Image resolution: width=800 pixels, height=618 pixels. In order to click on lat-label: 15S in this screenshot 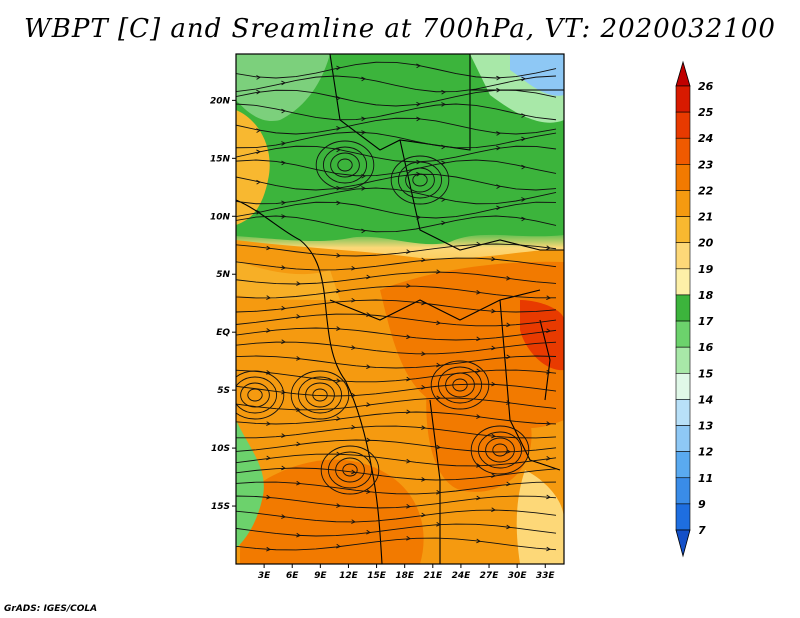, I will do `click(220, 507)`.